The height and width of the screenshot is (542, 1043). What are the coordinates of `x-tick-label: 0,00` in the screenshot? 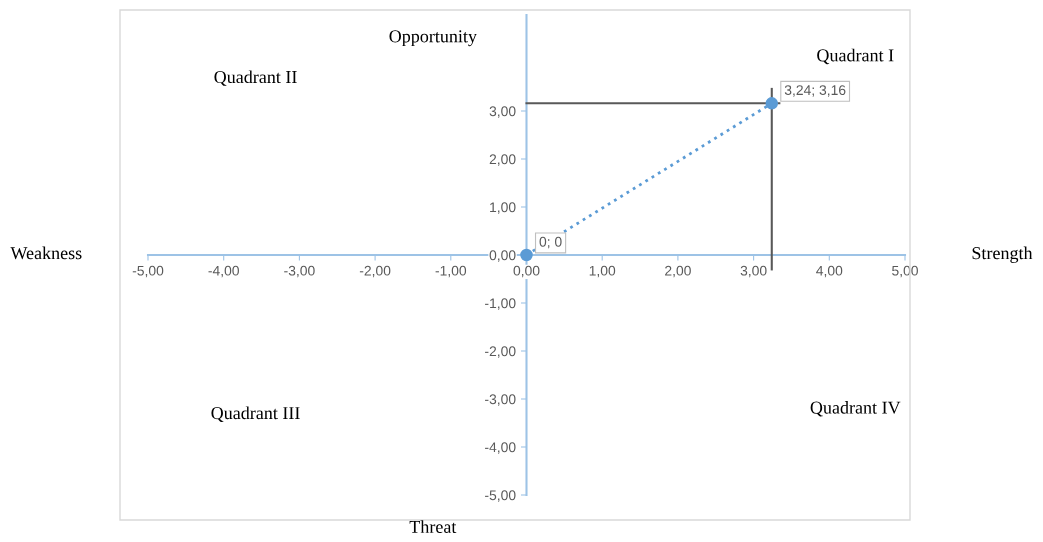 It's located at (526, 271).